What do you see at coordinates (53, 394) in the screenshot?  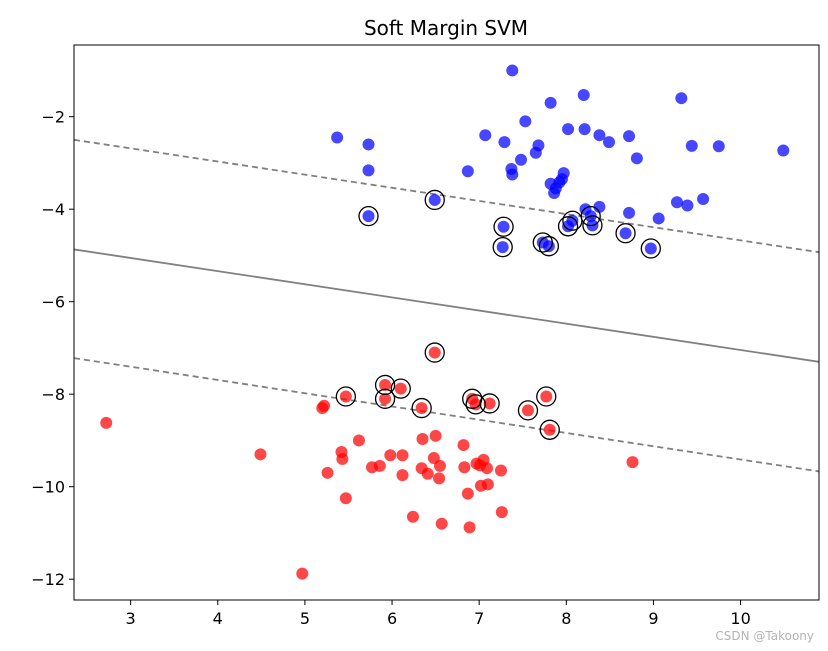 I see `y-tick-label: −8` at bounding box center [53, 394].